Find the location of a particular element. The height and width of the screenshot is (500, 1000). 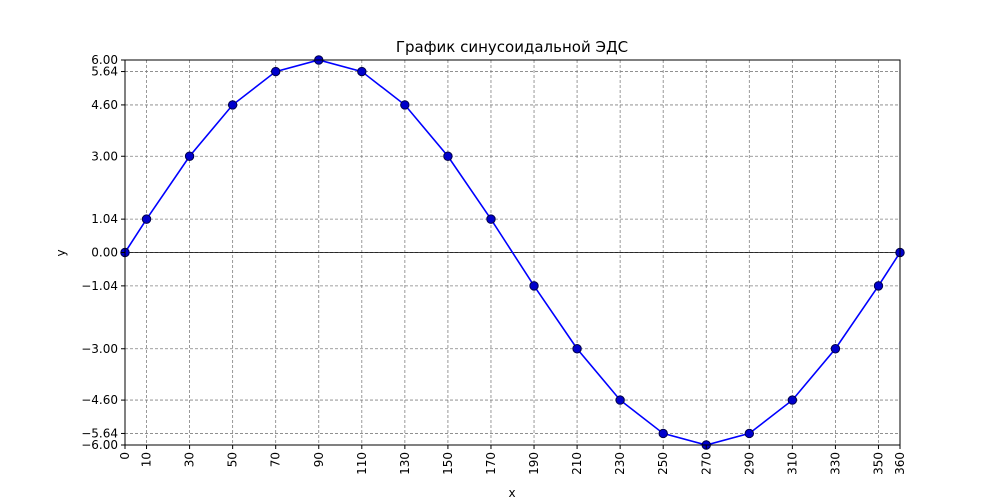

x-tick-label: 130 is located at coordinates (405, 463).